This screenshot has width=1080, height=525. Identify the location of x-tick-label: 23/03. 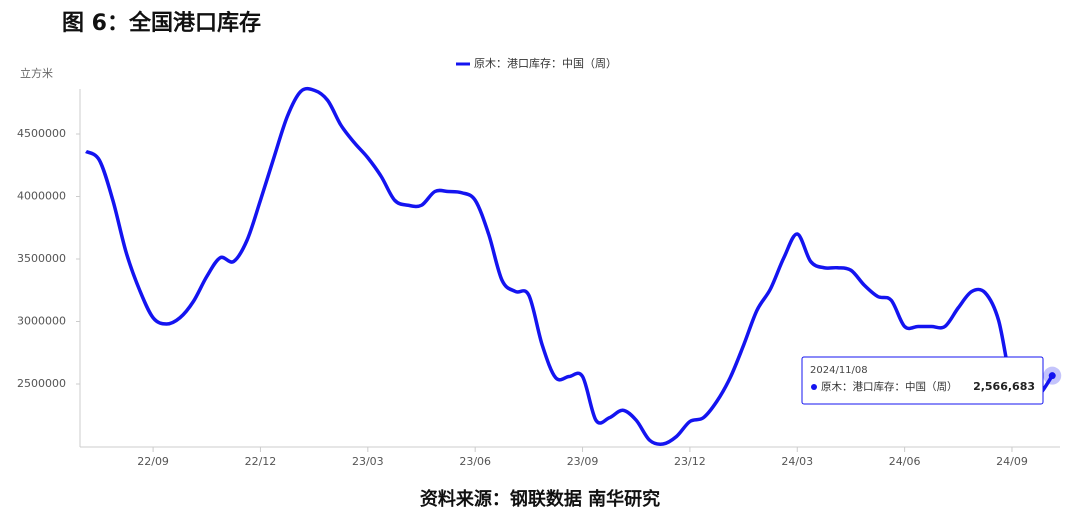
(368, 461).